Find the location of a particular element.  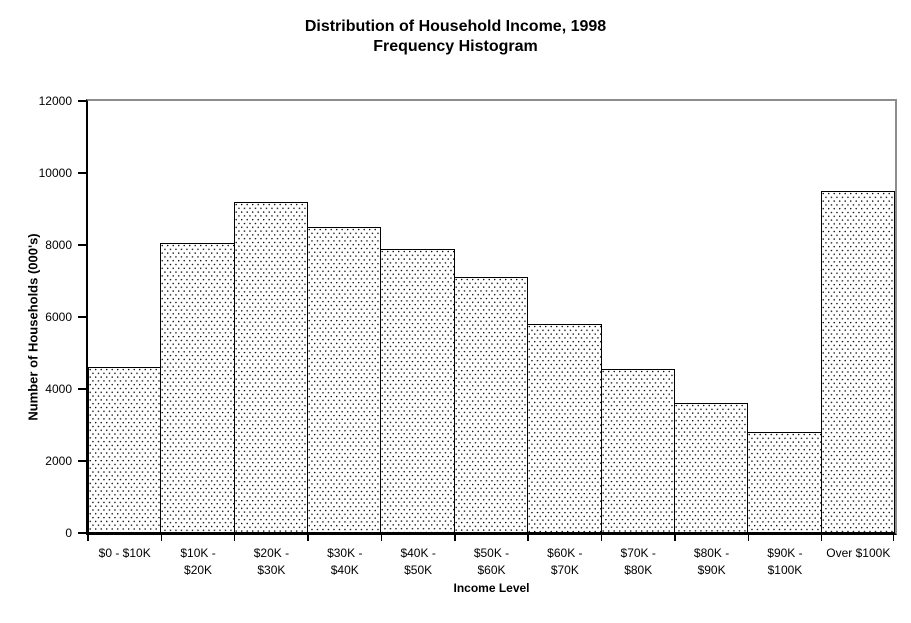

y-tick-label: 6000 is located at coordinates (58, 317).